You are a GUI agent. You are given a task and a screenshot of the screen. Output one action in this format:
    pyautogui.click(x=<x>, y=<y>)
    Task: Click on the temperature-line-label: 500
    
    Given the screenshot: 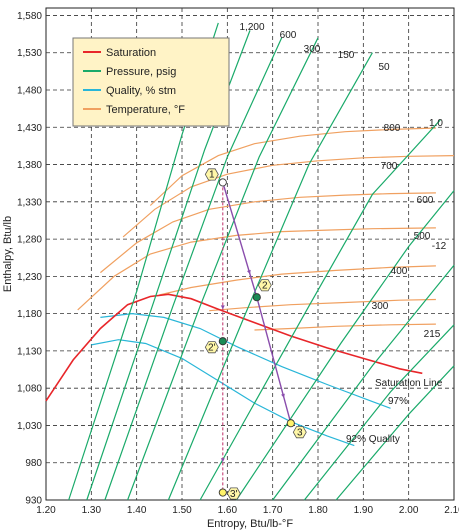 What is the action you would take?
    pyautogui.click(x=422, y=236)
    